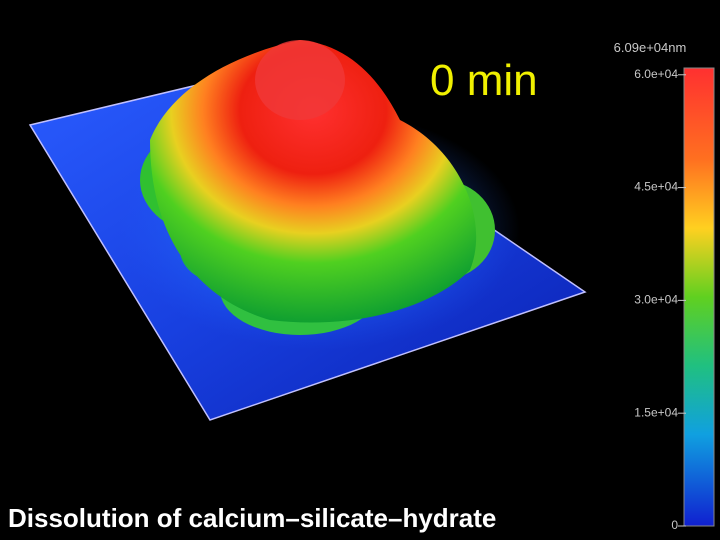  I want to click on time-label: 0 min, so click(484, 80).